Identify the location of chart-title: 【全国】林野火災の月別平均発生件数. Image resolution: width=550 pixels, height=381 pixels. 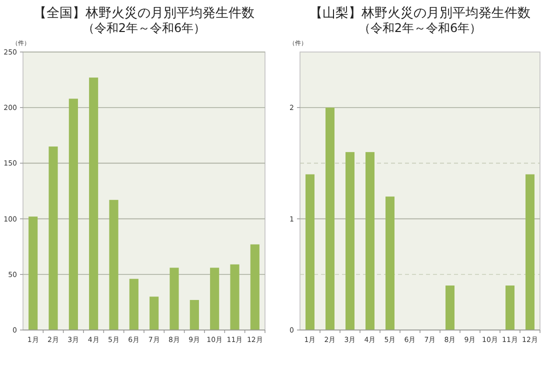
(144, 13).